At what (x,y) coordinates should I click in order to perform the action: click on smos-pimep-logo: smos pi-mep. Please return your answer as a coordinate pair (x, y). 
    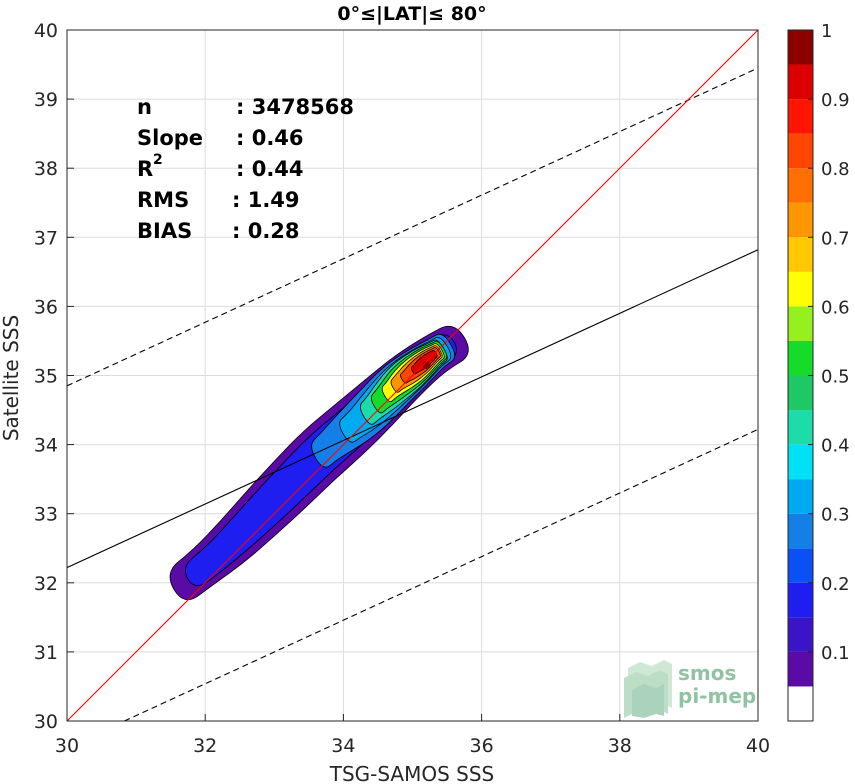
    Looking at the image, I should click on (690, 689).